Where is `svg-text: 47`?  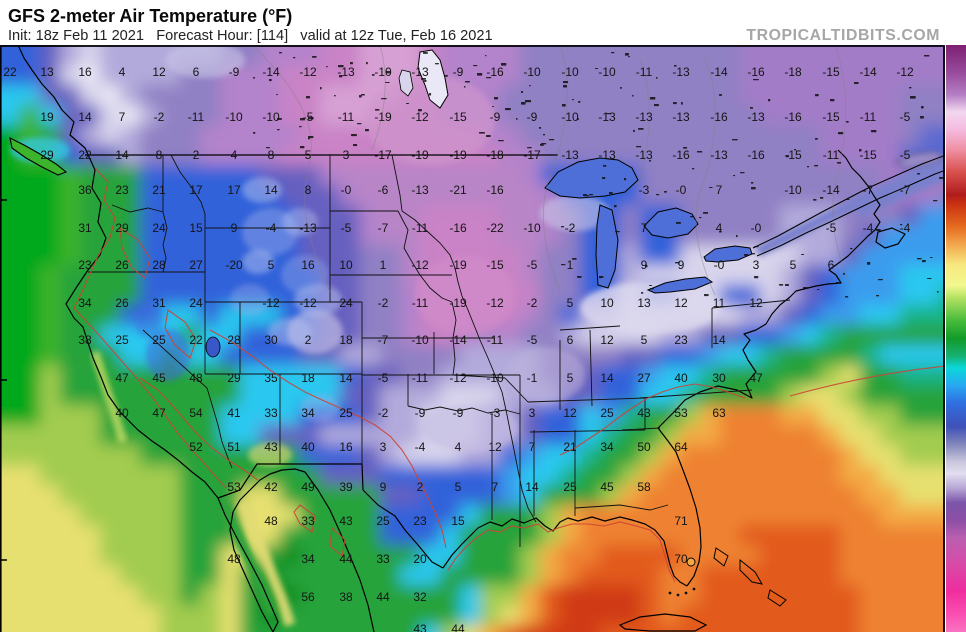
svg-text: 47 is located at coordinates (159, 413).